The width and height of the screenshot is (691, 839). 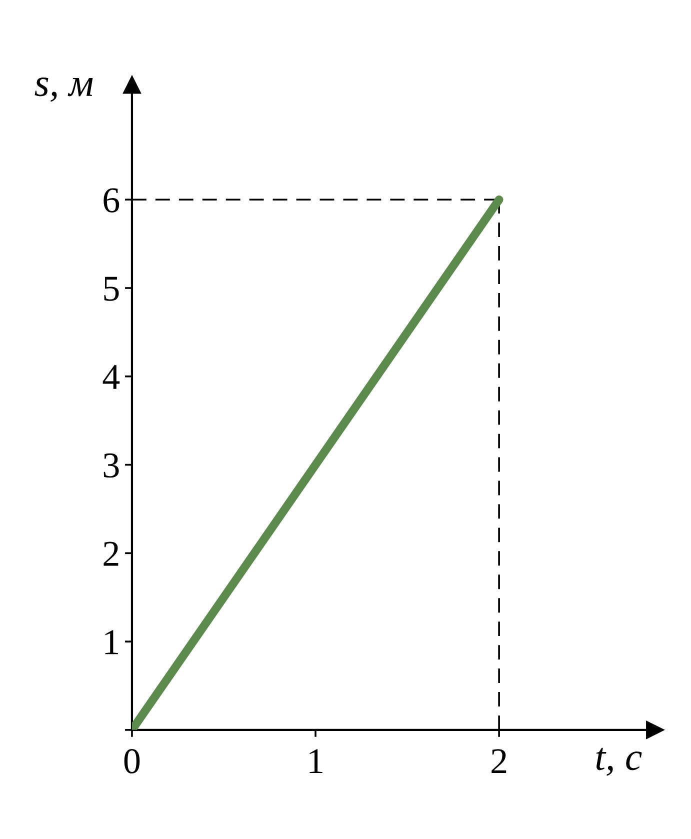 What do you see at coordinates (132, 761) in the screenshot?
I see `x-tick-label: 0` at bounding box center [132, 761].